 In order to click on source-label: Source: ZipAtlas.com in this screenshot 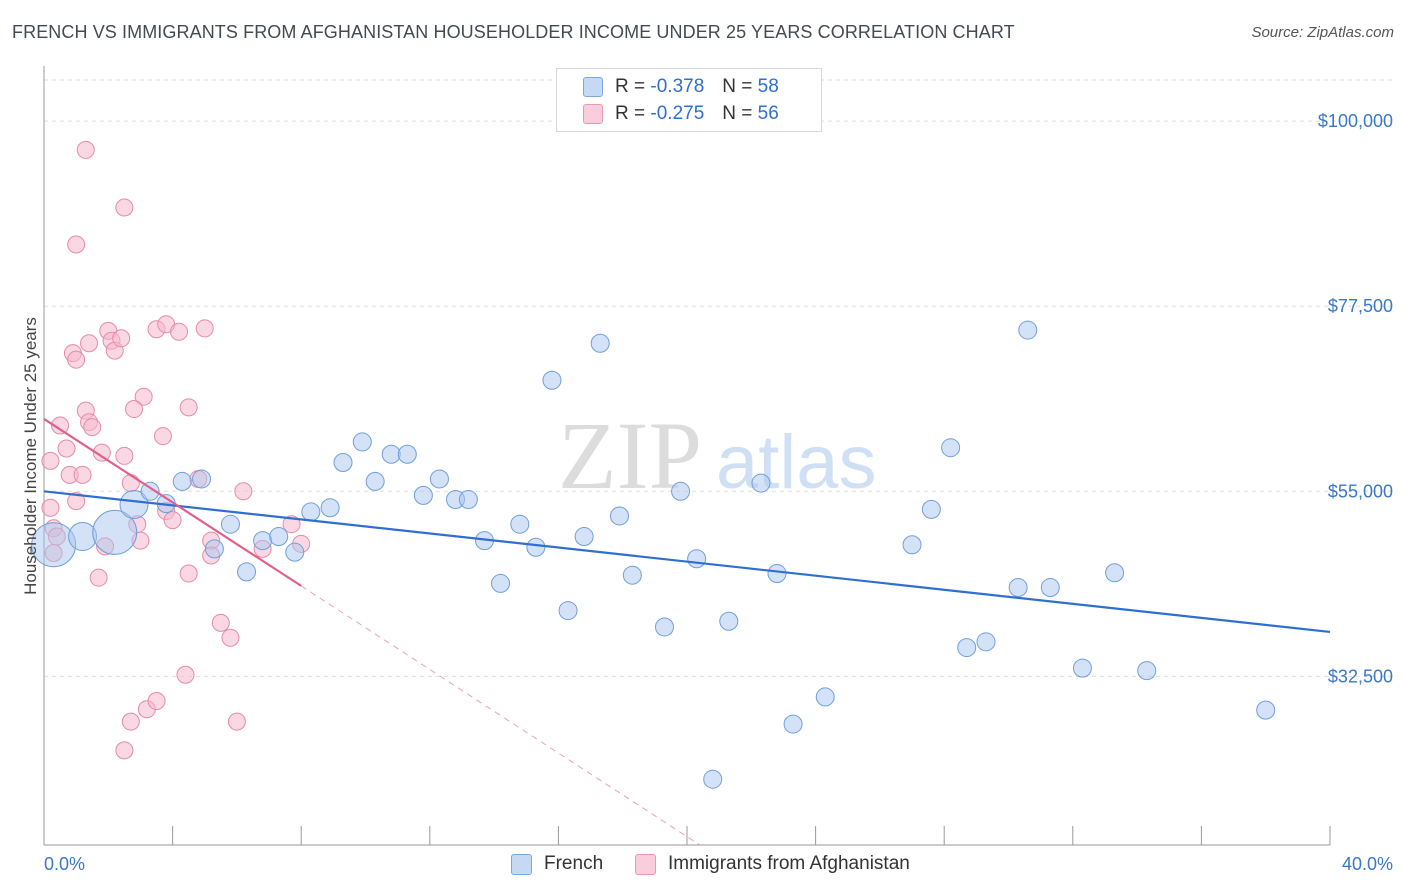, I will do `click(1322, 32)`.